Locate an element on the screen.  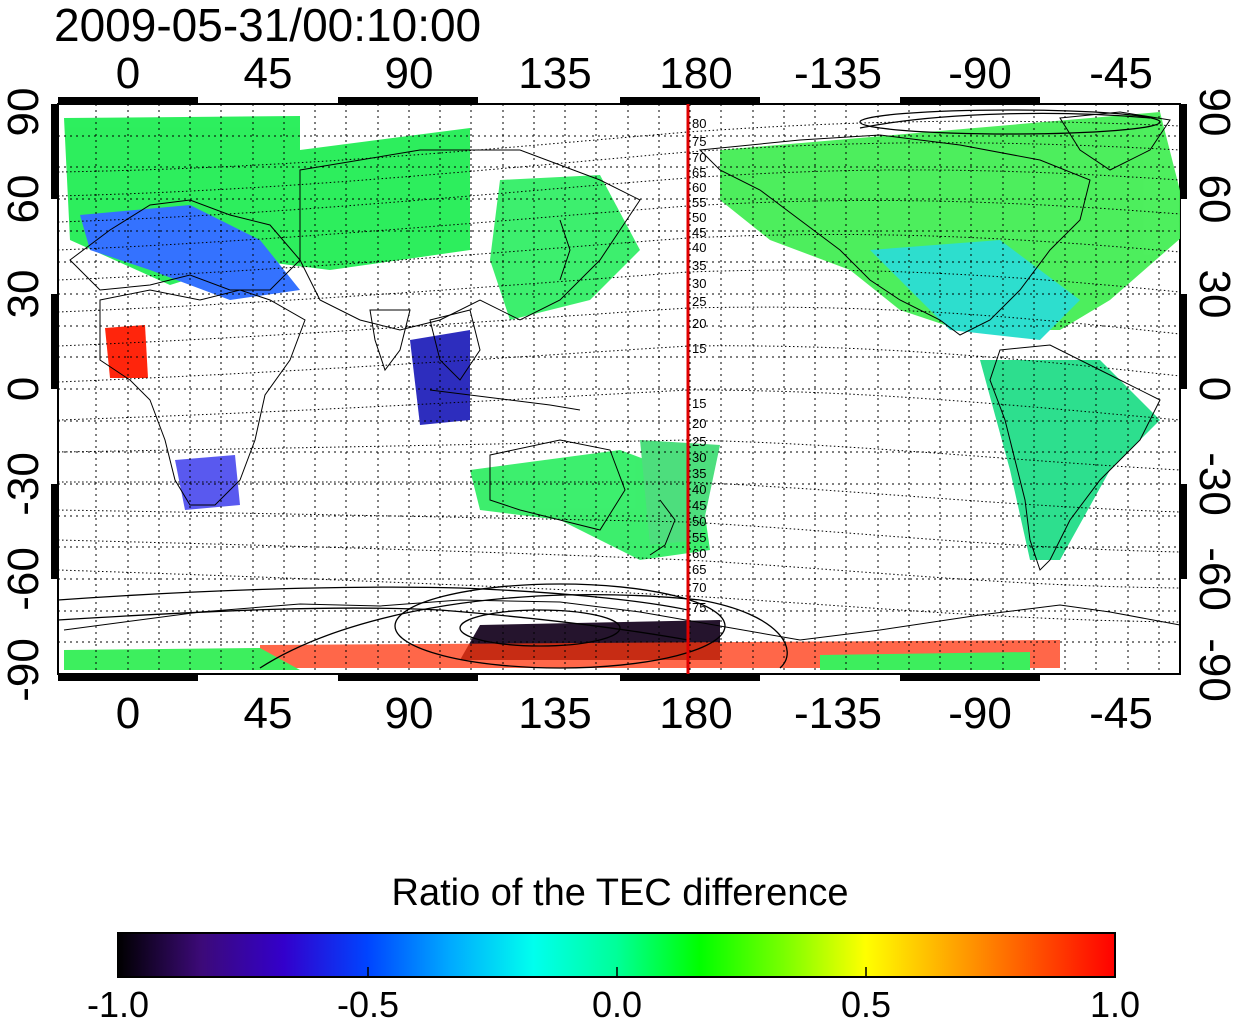
contour-label-s20: 20 is located at coordinates (699, 423).